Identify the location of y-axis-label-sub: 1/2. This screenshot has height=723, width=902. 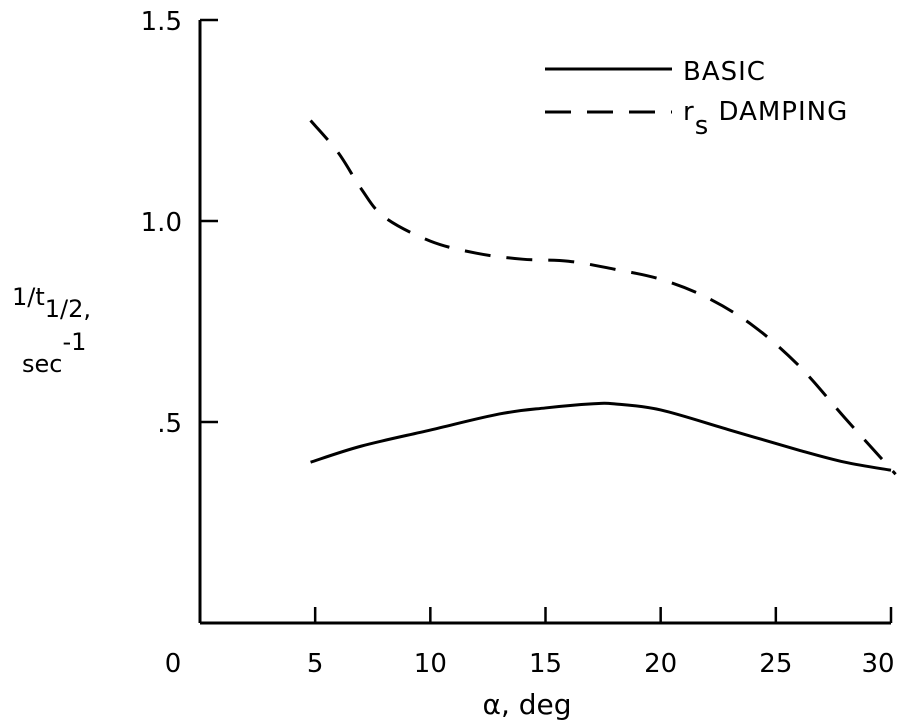
(64, 309).